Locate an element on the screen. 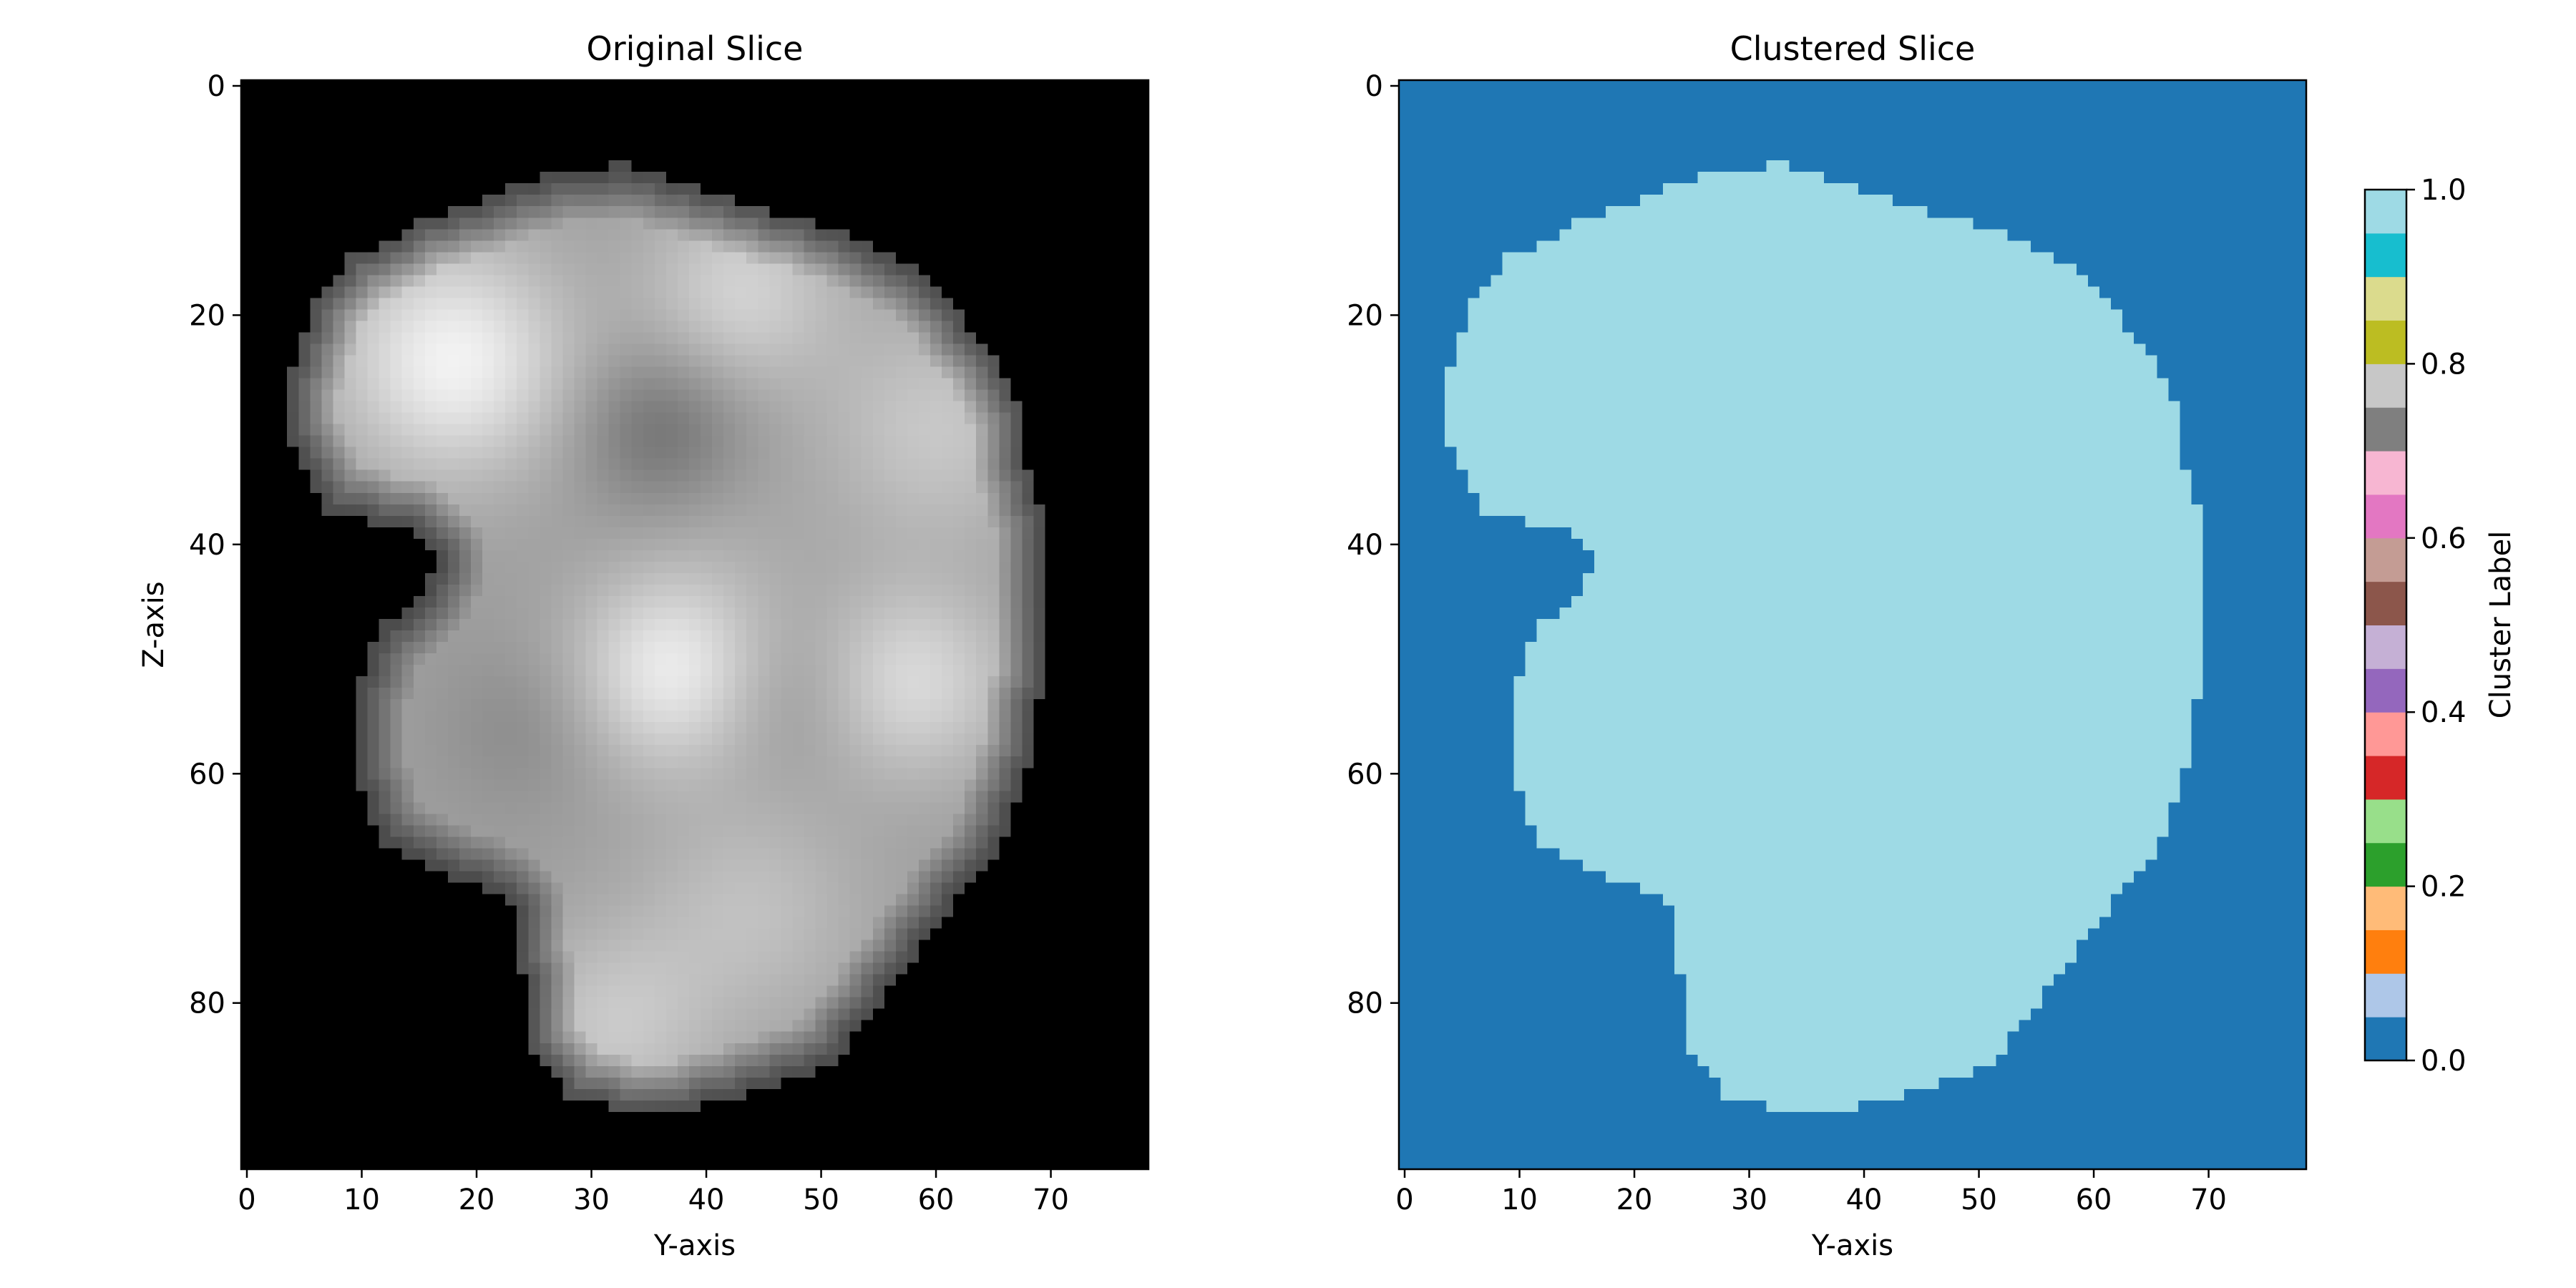 The width and height of the screenshot is (2576, 1288). colorbar-frame is located at coordinates (2385, 625).